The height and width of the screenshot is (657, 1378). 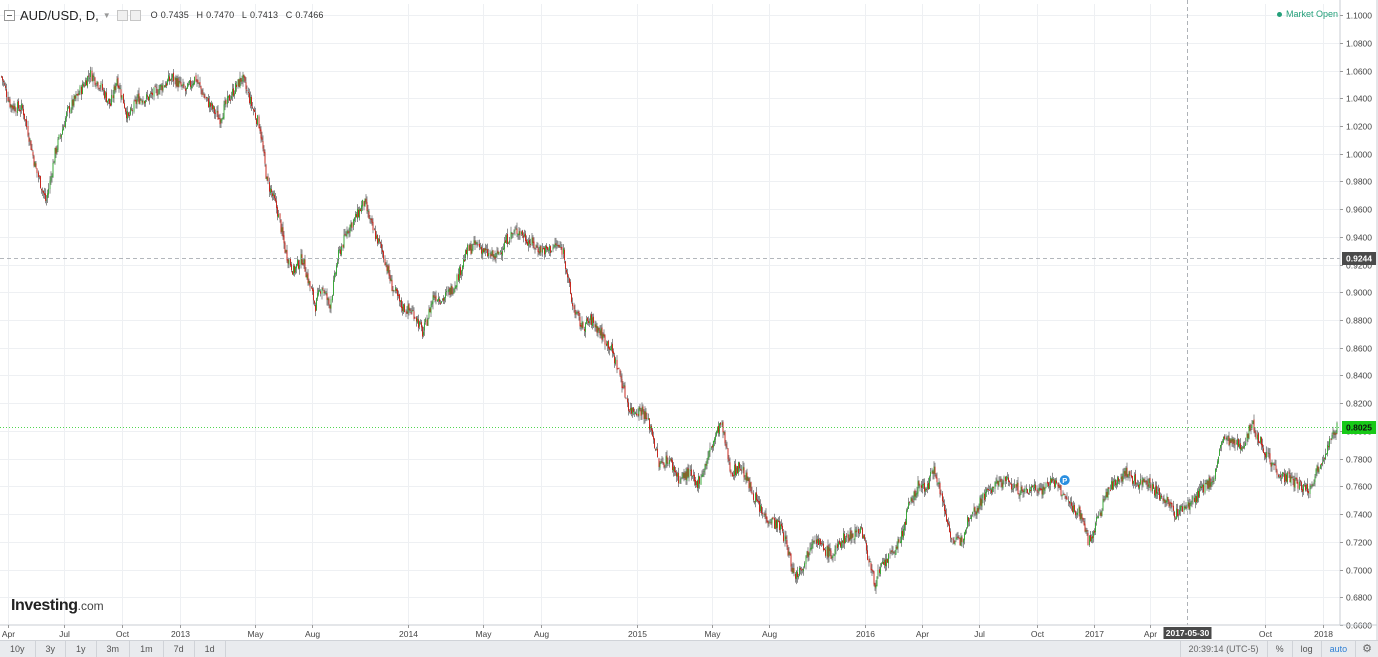 I want to click on chevron-down-icon: ▼, so click(x=106, y=15).